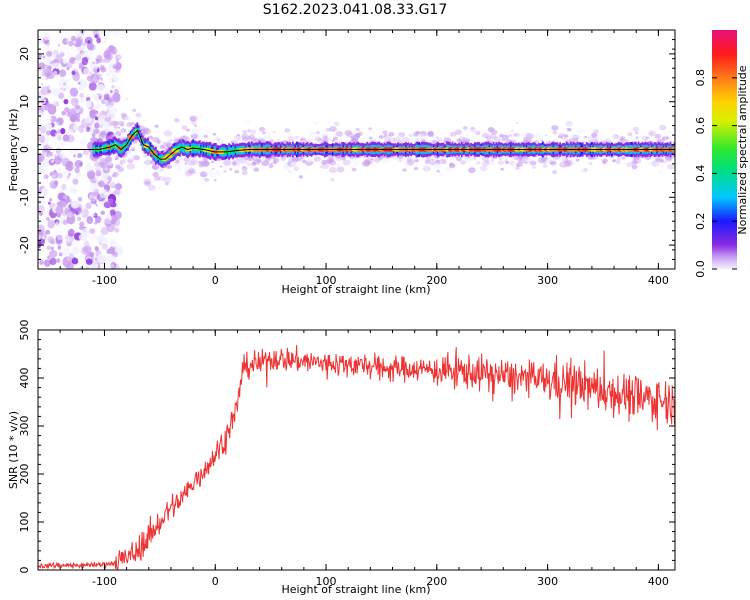  I want to click on bottom-x-tick-label: 100, so click(326, 581).